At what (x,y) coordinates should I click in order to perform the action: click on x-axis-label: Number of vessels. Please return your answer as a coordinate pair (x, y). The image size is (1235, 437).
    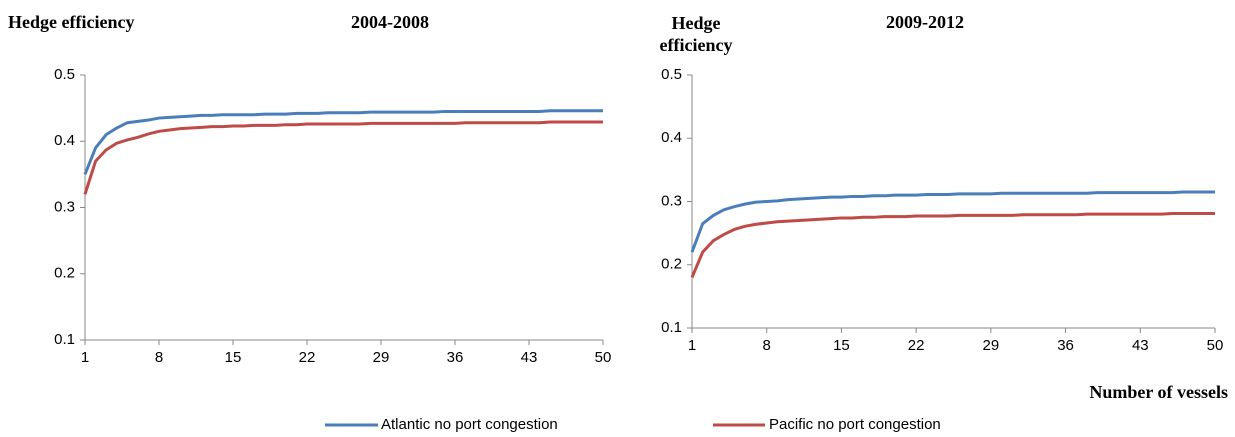
    Looking at the image, I should click on (1158, 392).